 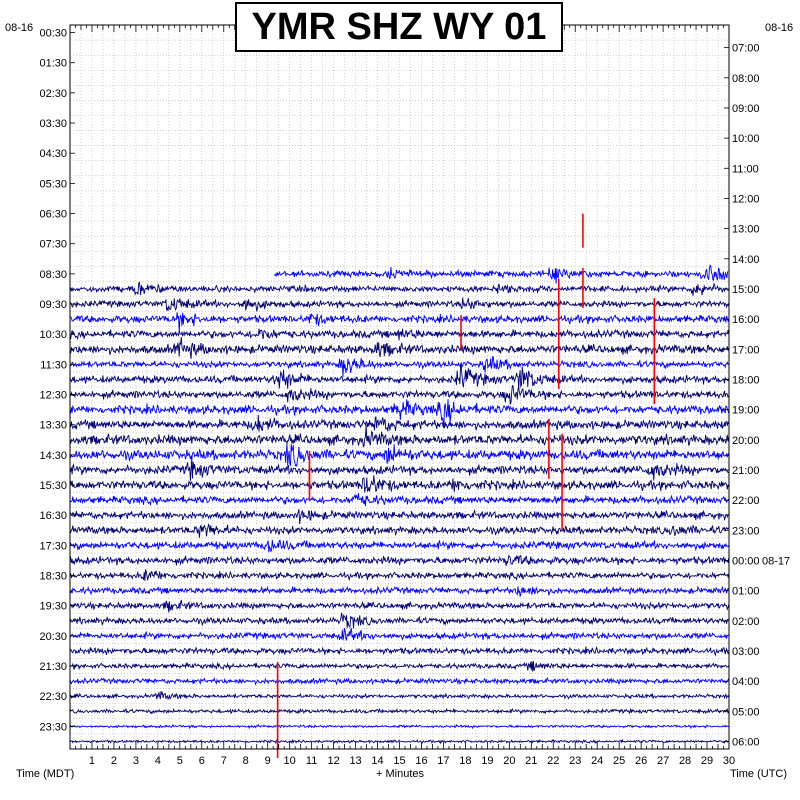 What do you see at coordinates (746, 199) in the screenshot?
I see `right-tick-label: 12:00` at bounding box center [746, 199].